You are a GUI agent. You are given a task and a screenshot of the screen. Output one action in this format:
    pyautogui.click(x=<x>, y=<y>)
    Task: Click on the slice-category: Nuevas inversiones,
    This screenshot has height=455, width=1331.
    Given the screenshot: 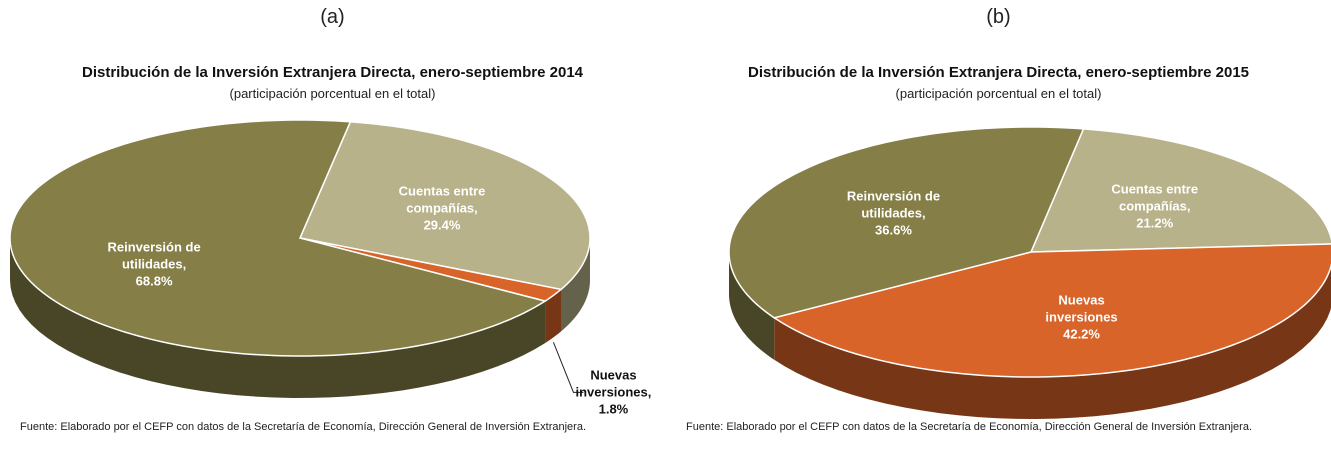 What is the action you would take?
    pyautogui.click(x=613, y=383)
    